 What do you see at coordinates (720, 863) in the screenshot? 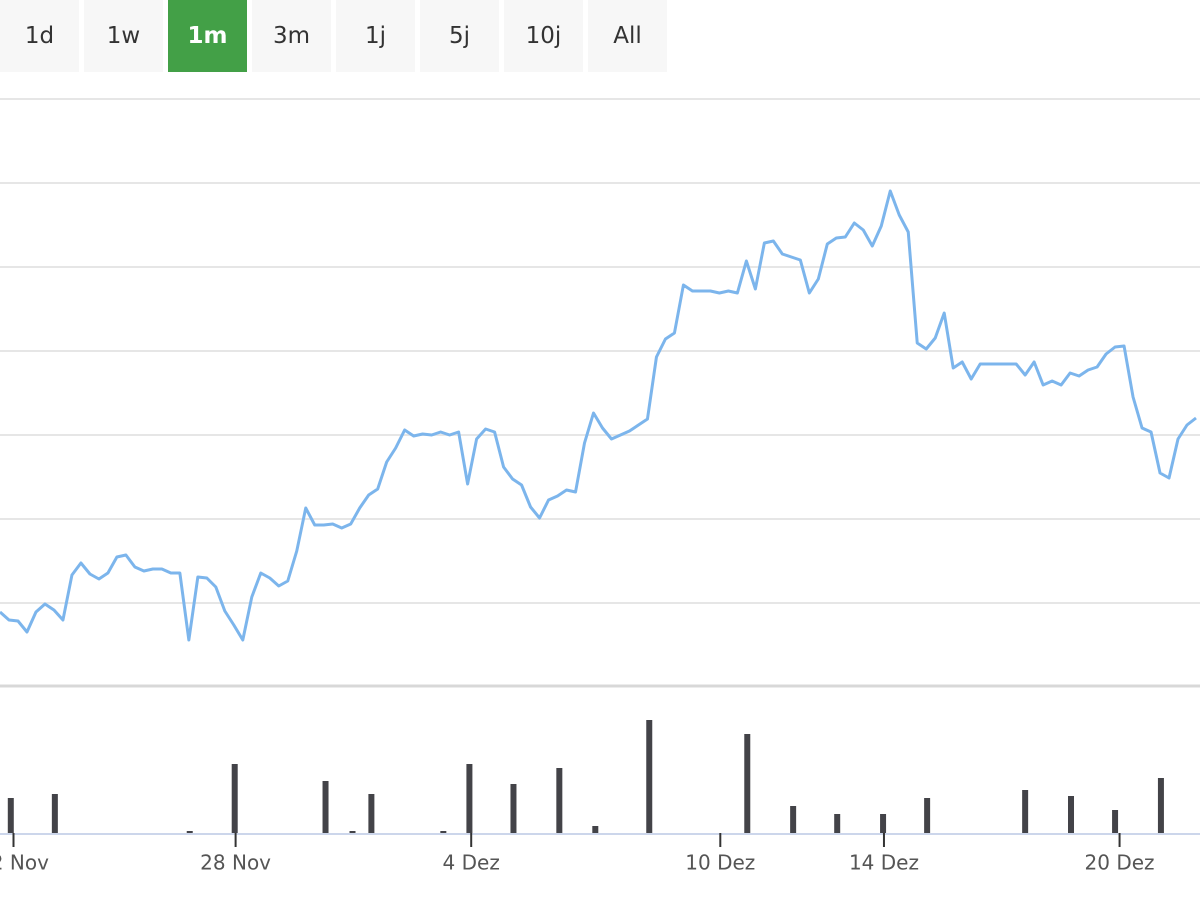
I see `x-tick-label: 10 Dez` at bounding box center [720, 863].